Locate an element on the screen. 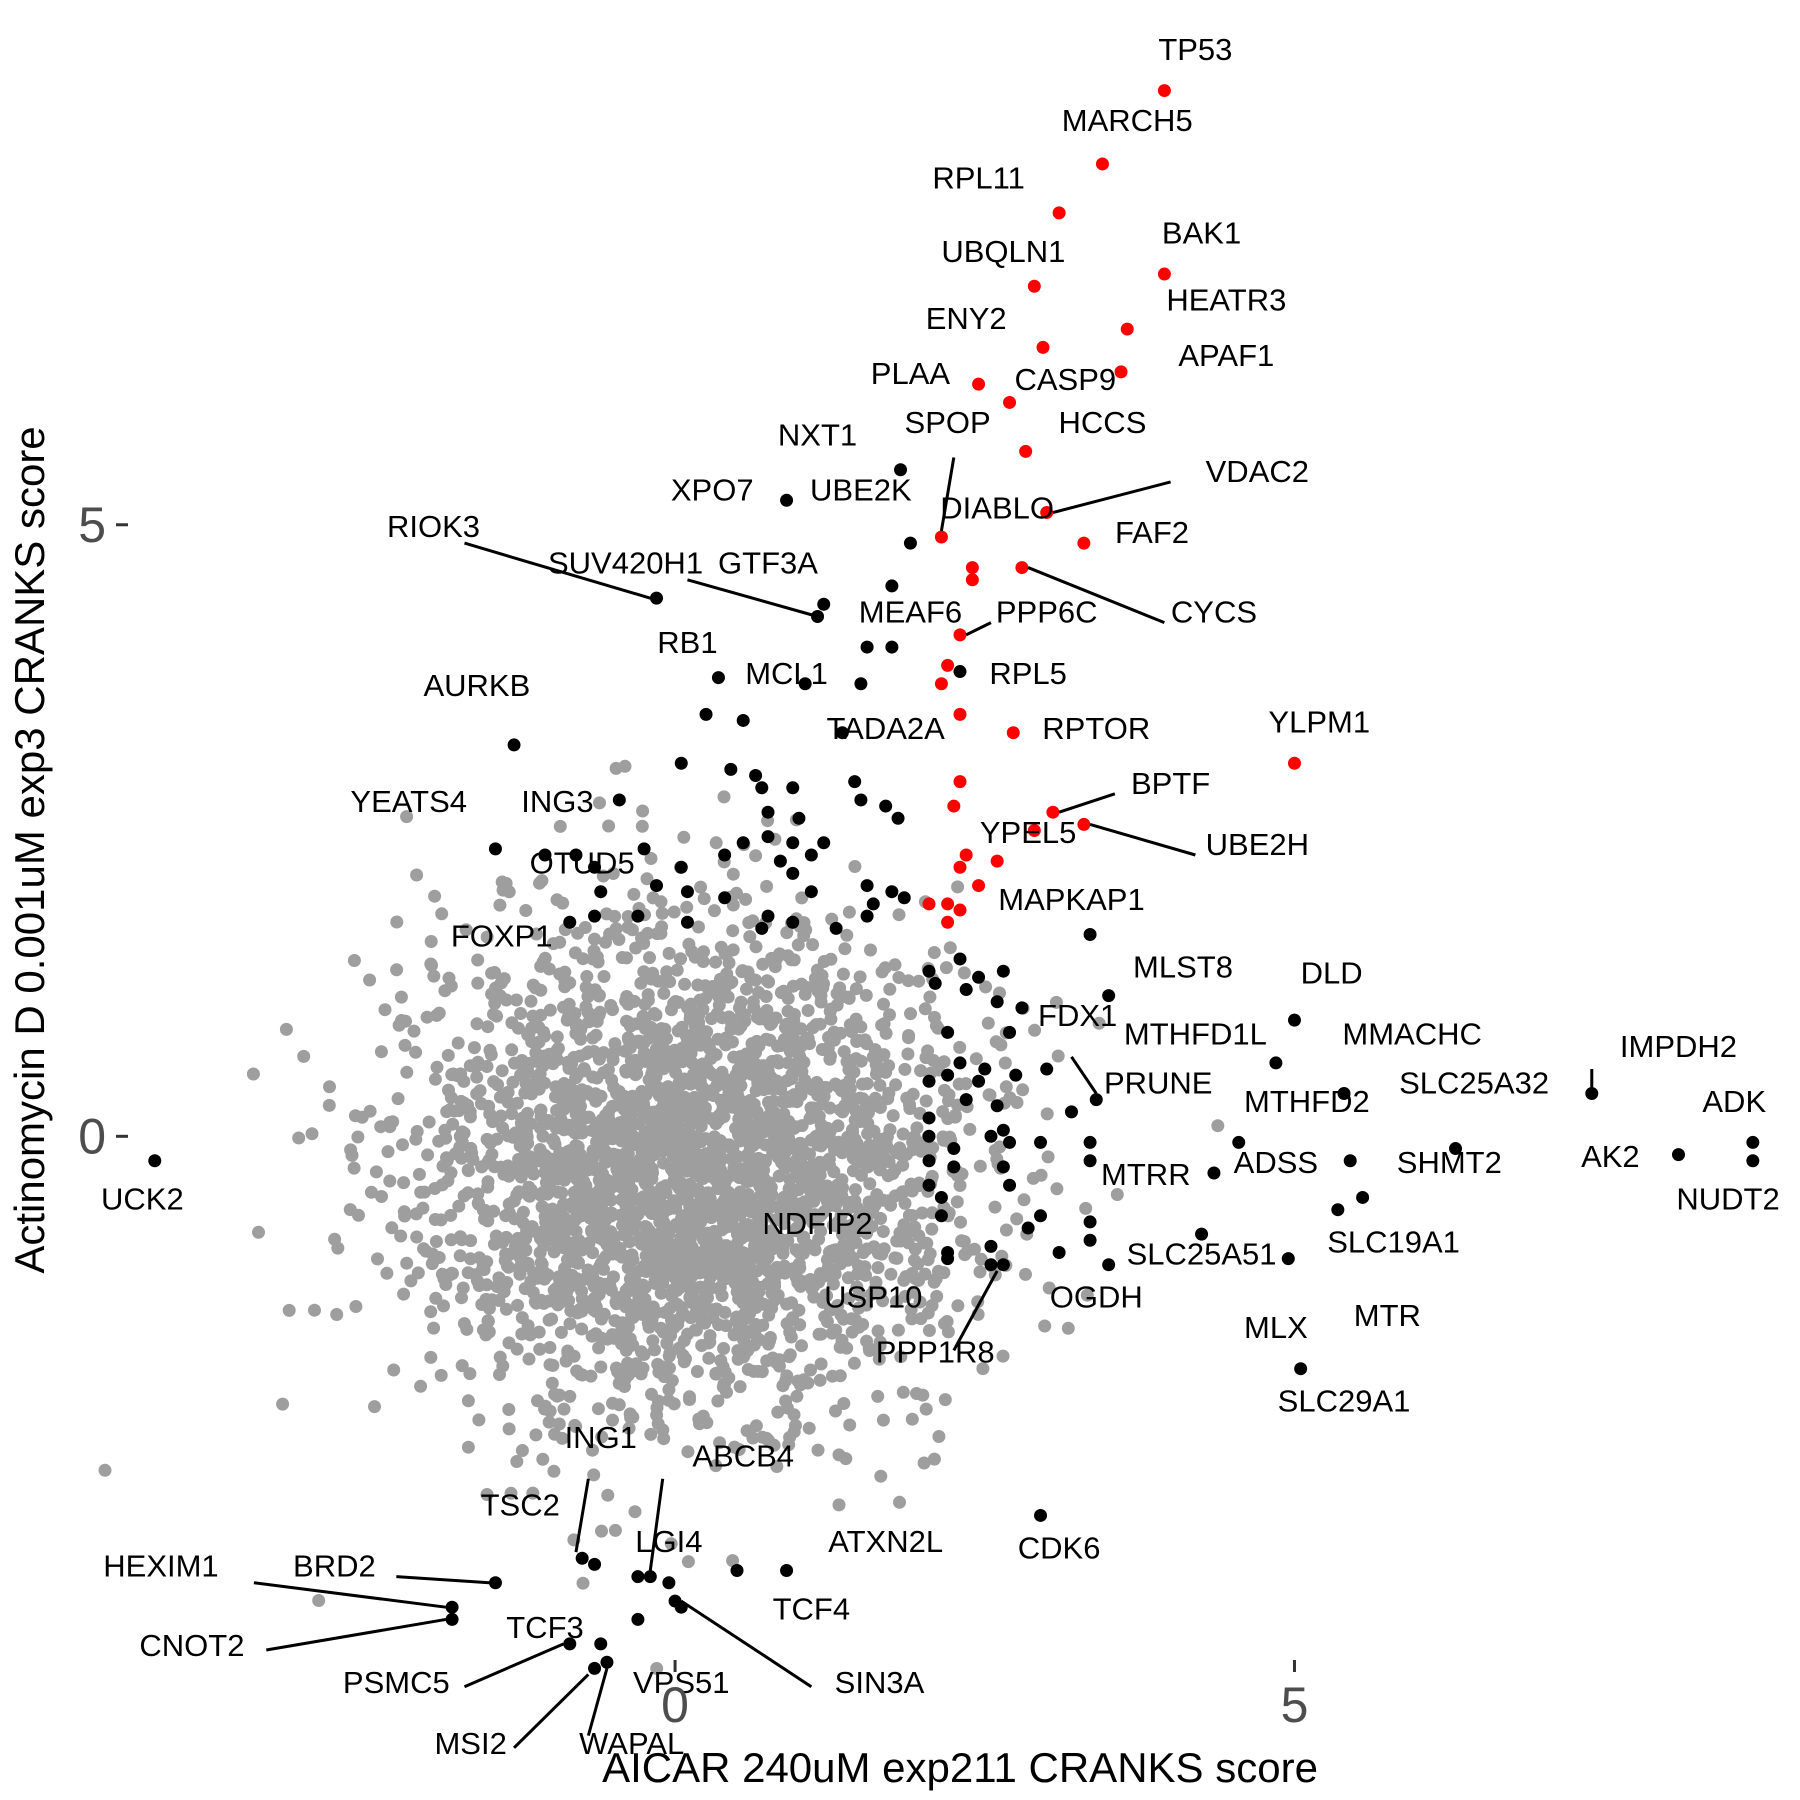  gene-label: OTUD5 is located at coordinates (582, 862).